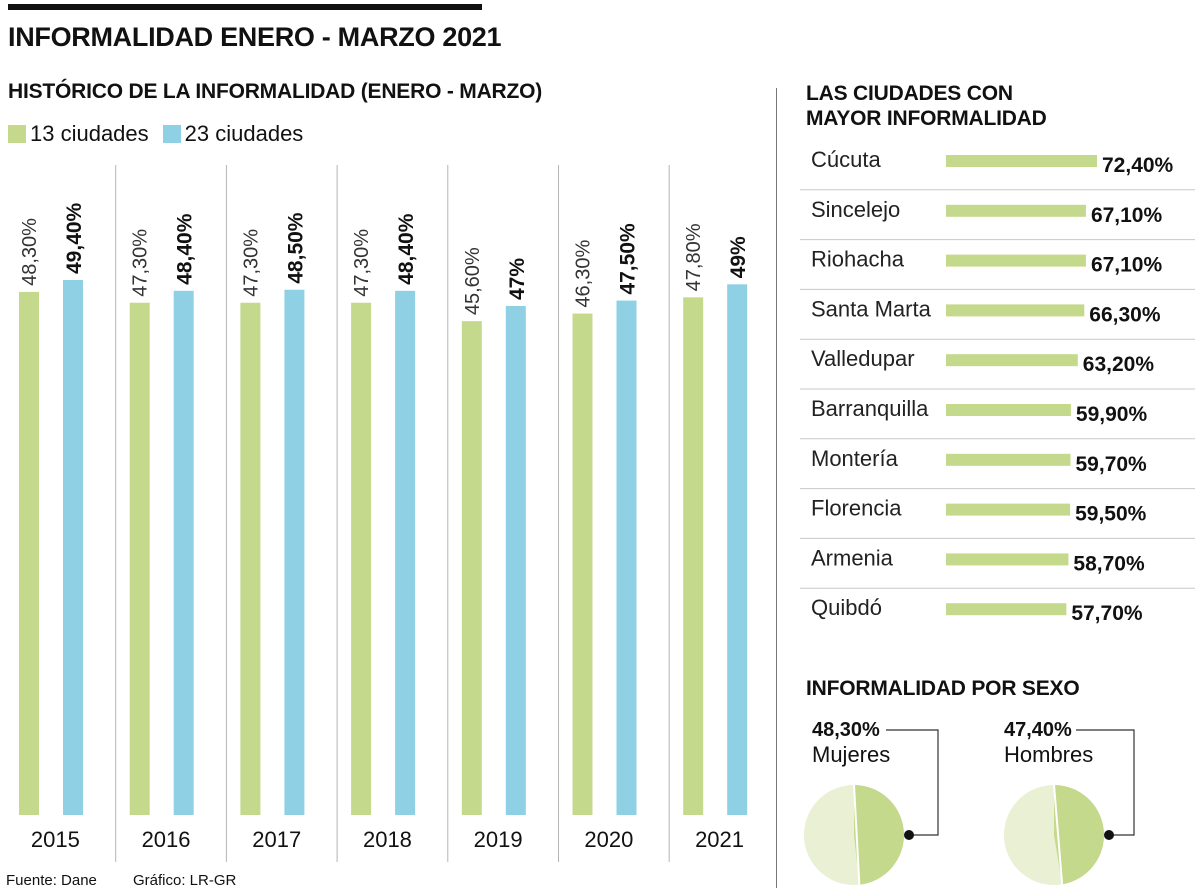 The height and width of the screenshot is (893, 1200). I want to click on legend-item-13: 13 ciudades, so click(78, 134).